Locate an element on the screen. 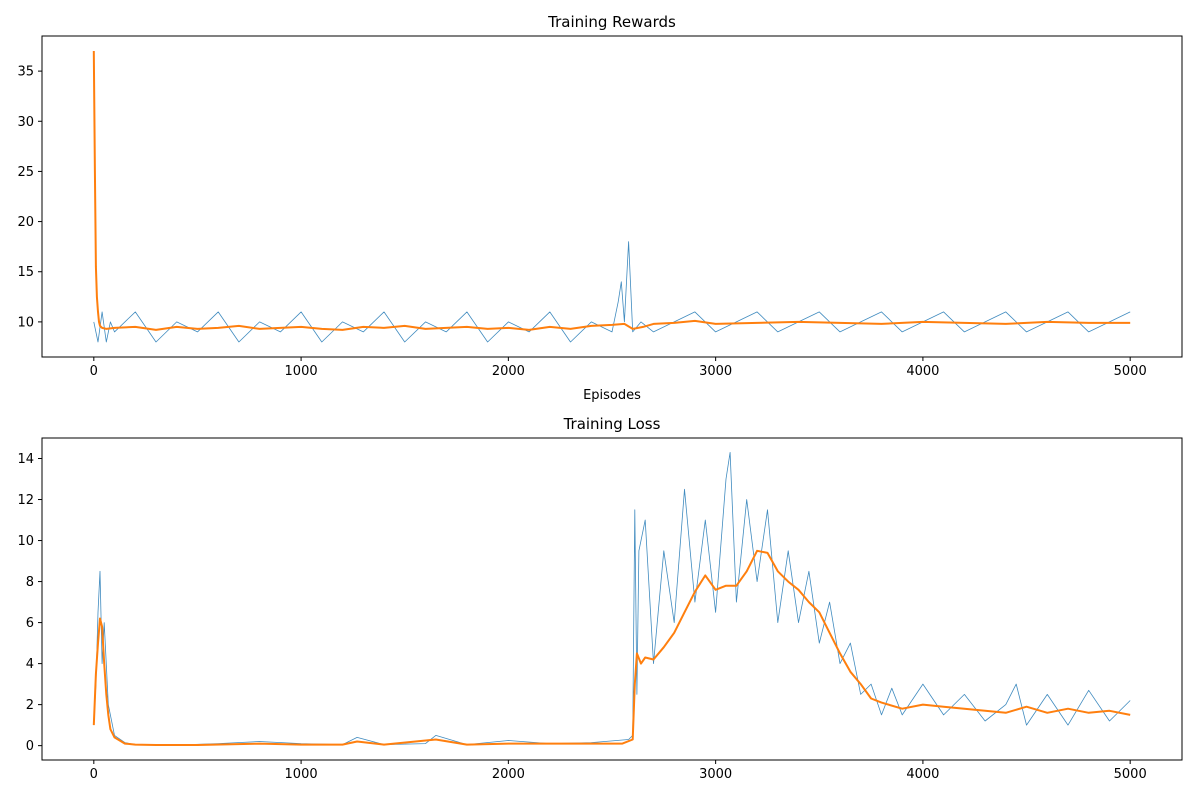 Image resolution: width=1200 pixels, height=800 pixels. y-tick-label: 2 is located at coordinates (30, 705).